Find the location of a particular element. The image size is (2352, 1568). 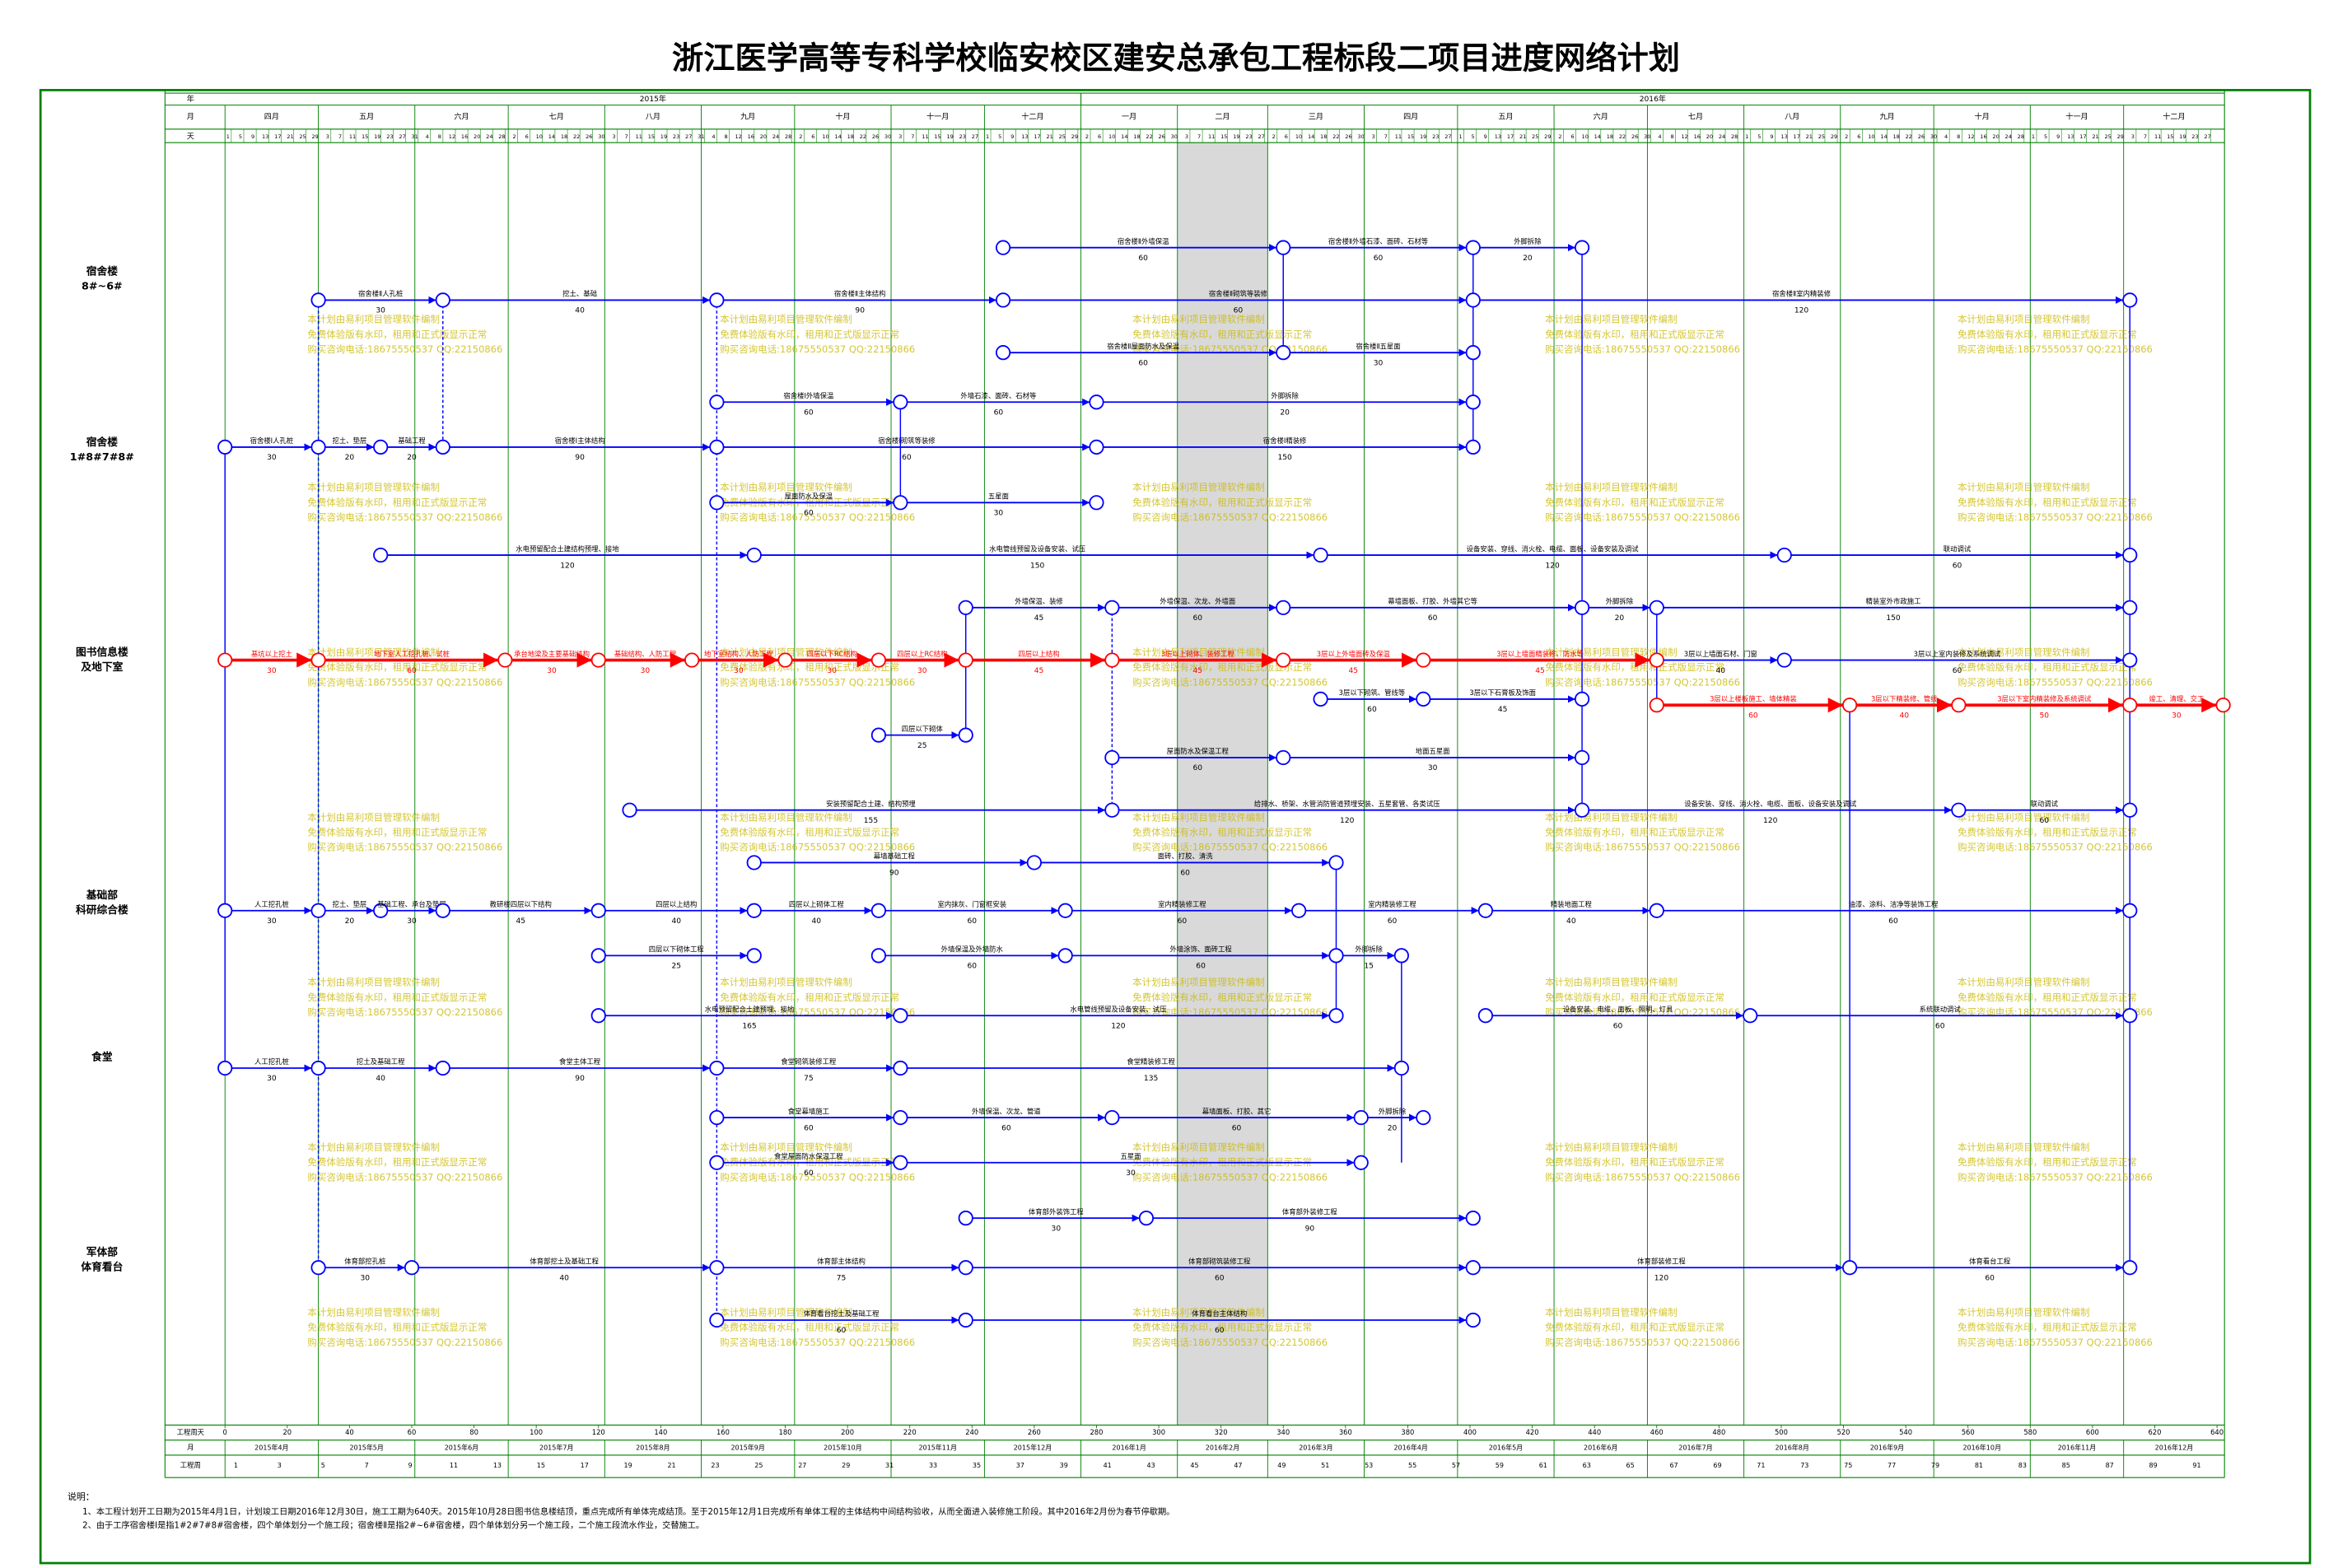

day-label: 1 is located at coordinates (1746, 136).